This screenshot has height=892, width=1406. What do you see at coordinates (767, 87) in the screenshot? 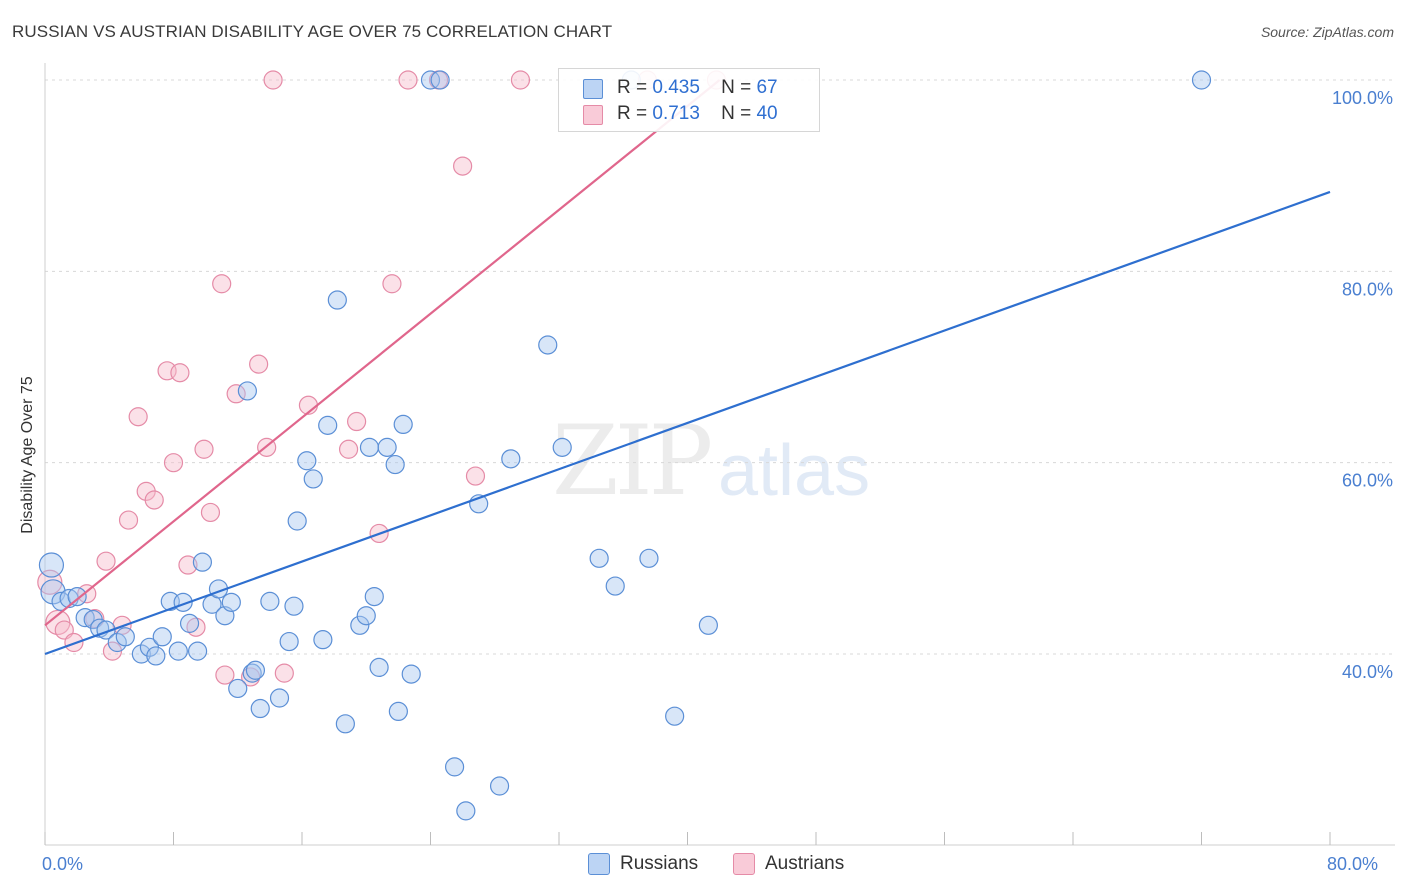
I see `russians-n-value: 67` at bounding box center [767, 87].